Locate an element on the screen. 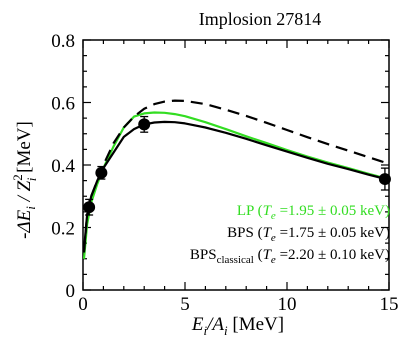 Image resolution: width=405 pixels, height=341 pixels. legend-entry-bps: BPS (Te =1.75 ± 0.05 keV) is located at coordinates (308, 234).